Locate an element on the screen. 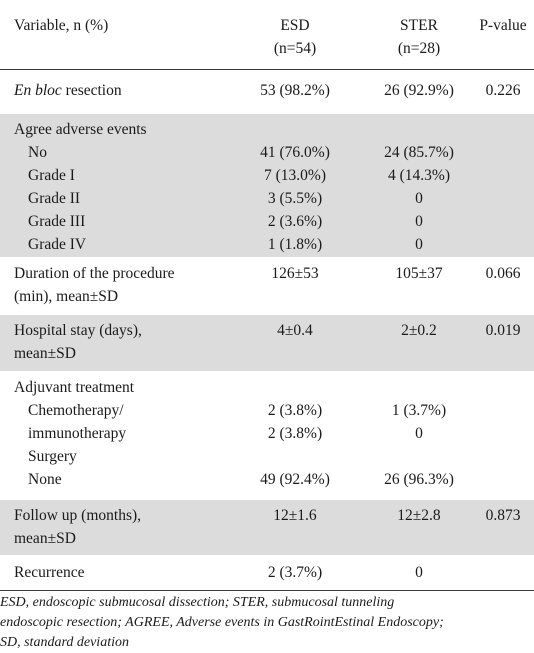 The image size is (534, 653). row-label: En bloc resection is located at coordinates (112, 91).